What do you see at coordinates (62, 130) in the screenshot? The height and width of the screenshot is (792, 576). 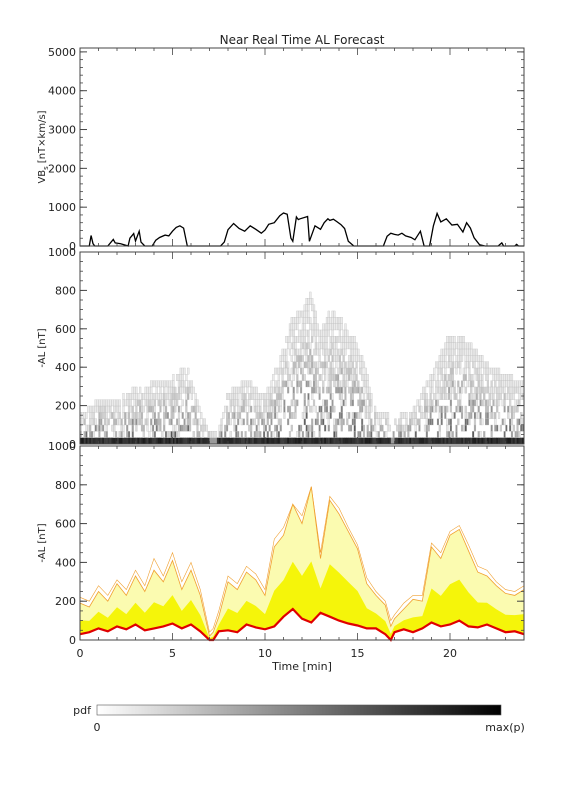 I see `y-tick-label: 3000` at bounding box center [62, 130].